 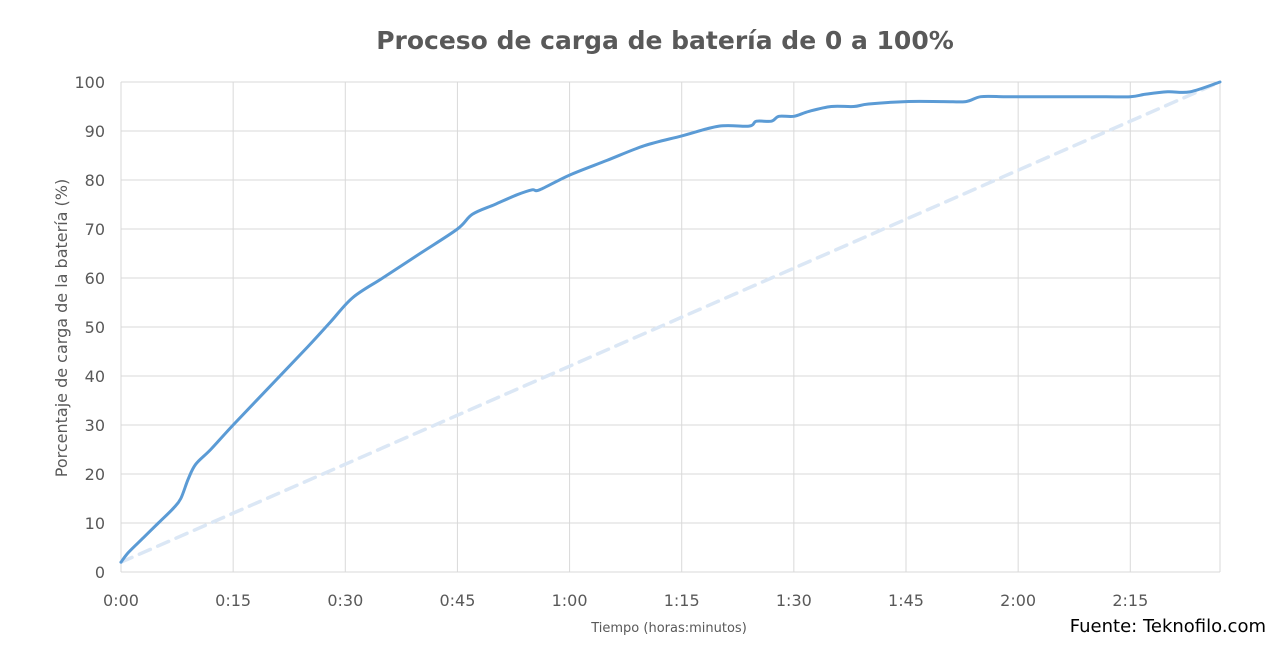 What do you see at coordinates (682, 600) in the screenshot?
I see `x-tick-label: 1:15` at bounding box center [682, 600].